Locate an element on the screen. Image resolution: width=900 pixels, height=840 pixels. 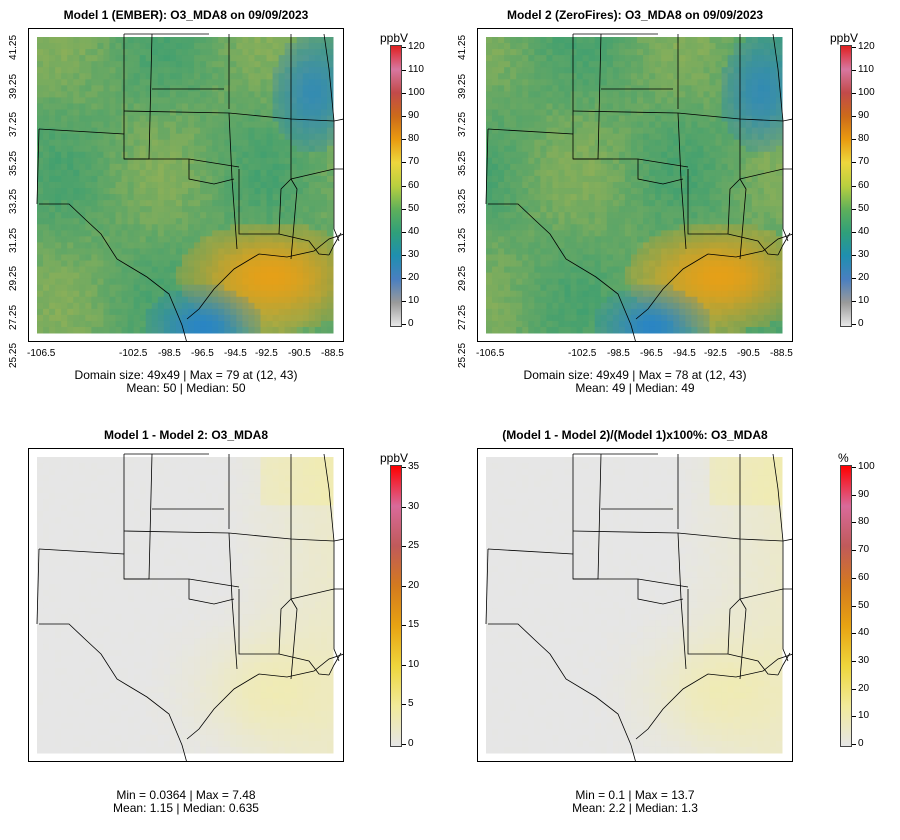
colorbar-unit: % is located at coordinates (843, 458).